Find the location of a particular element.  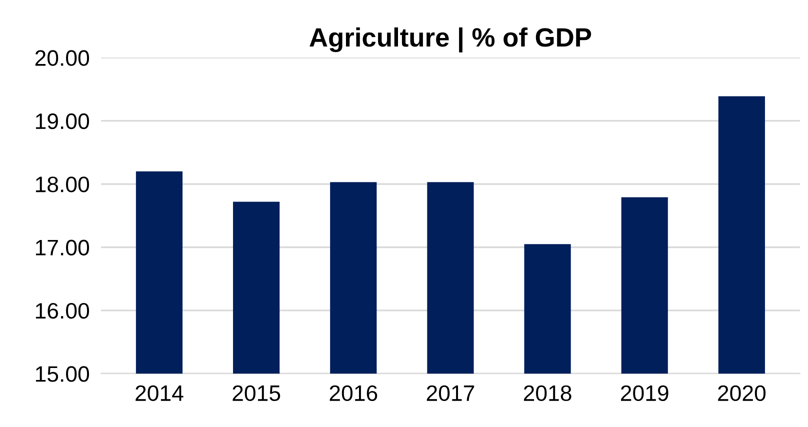

x-tick-label: 2019 is located at coordinates (644, 393).